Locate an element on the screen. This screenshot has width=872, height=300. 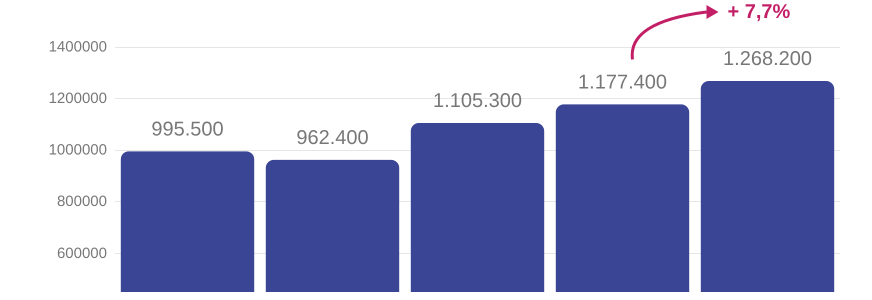
data-label: 962.400 is located at coordinates (332, 137).